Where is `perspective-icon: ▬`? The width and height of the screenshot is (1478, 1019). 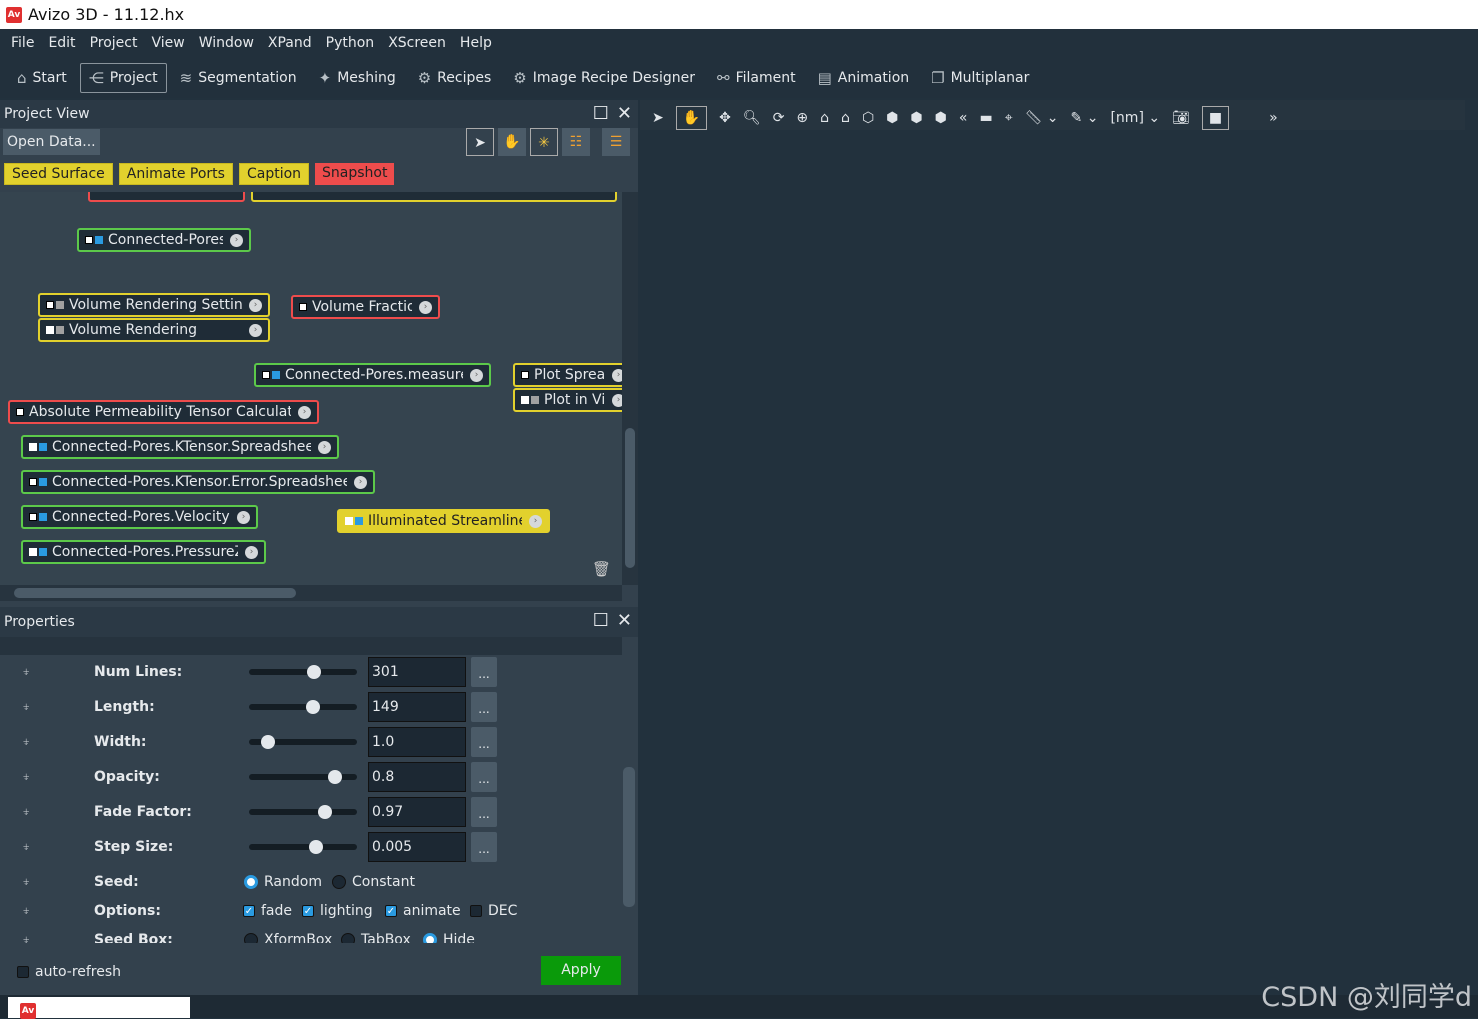
perspective-icon: ▬ is located at coordinates (986, 118).